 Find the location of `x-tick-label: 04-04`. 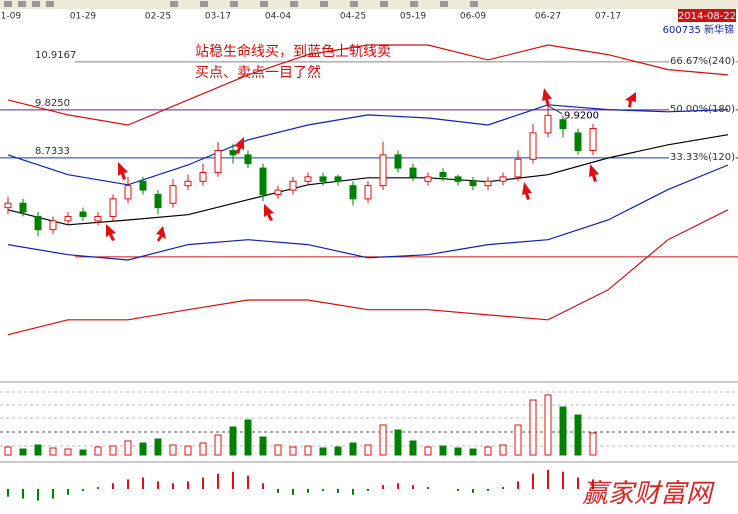

x-tick-label: 04-04 is located at coordinates (278, 17).